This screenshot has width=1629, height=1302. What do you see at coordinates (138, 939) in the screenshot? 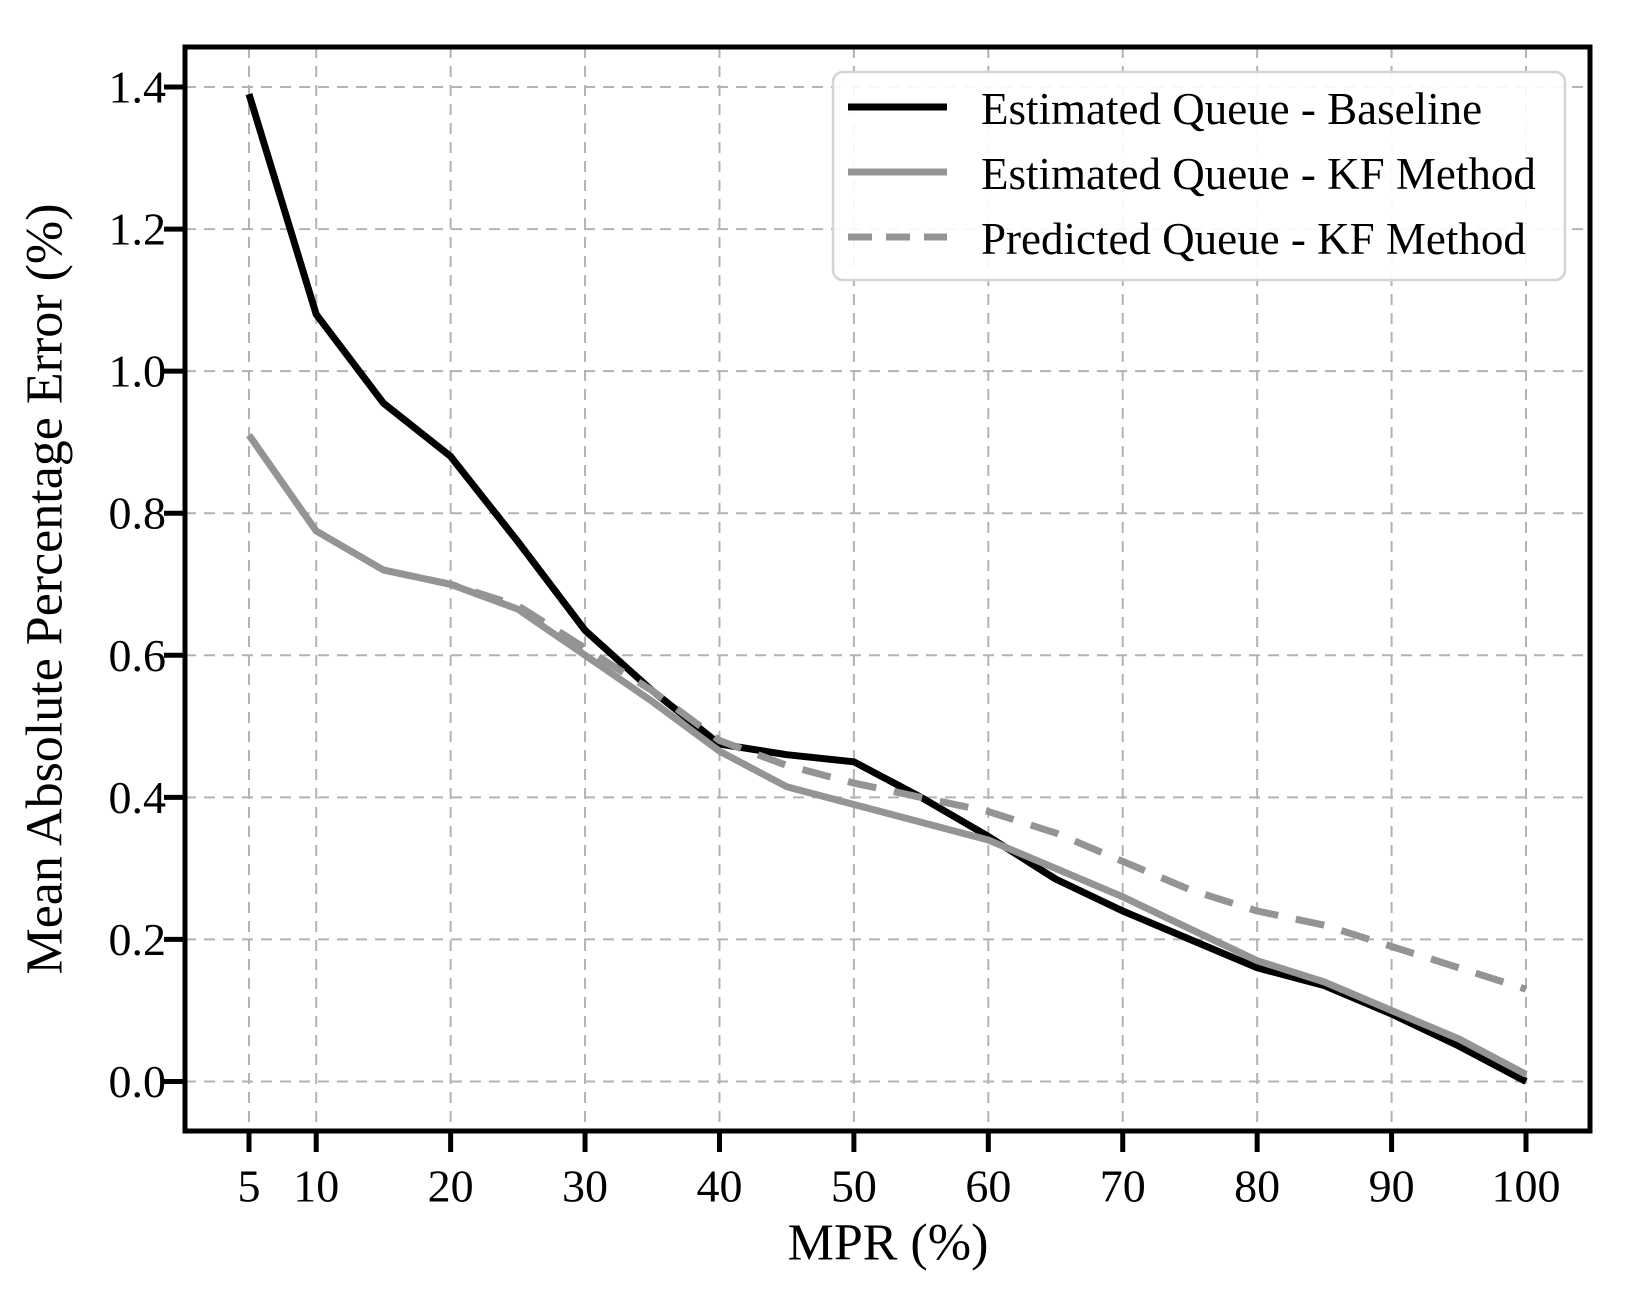
I see `y-tick-label: 0.2` at bounding box center [138, 939].